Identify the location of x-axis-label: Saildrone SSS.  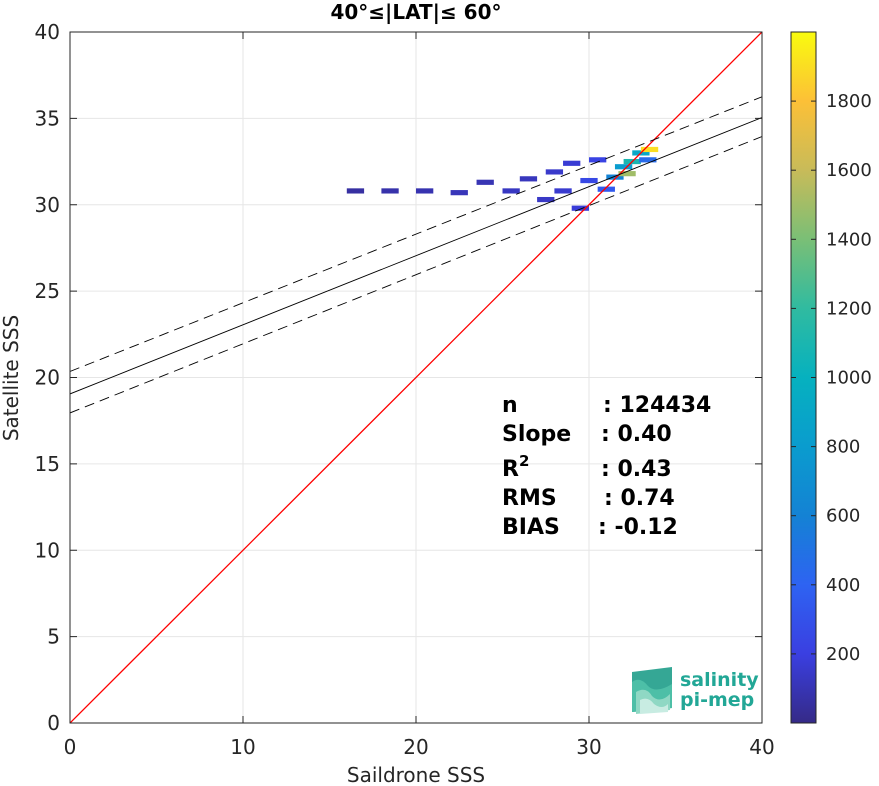
(416, 774).